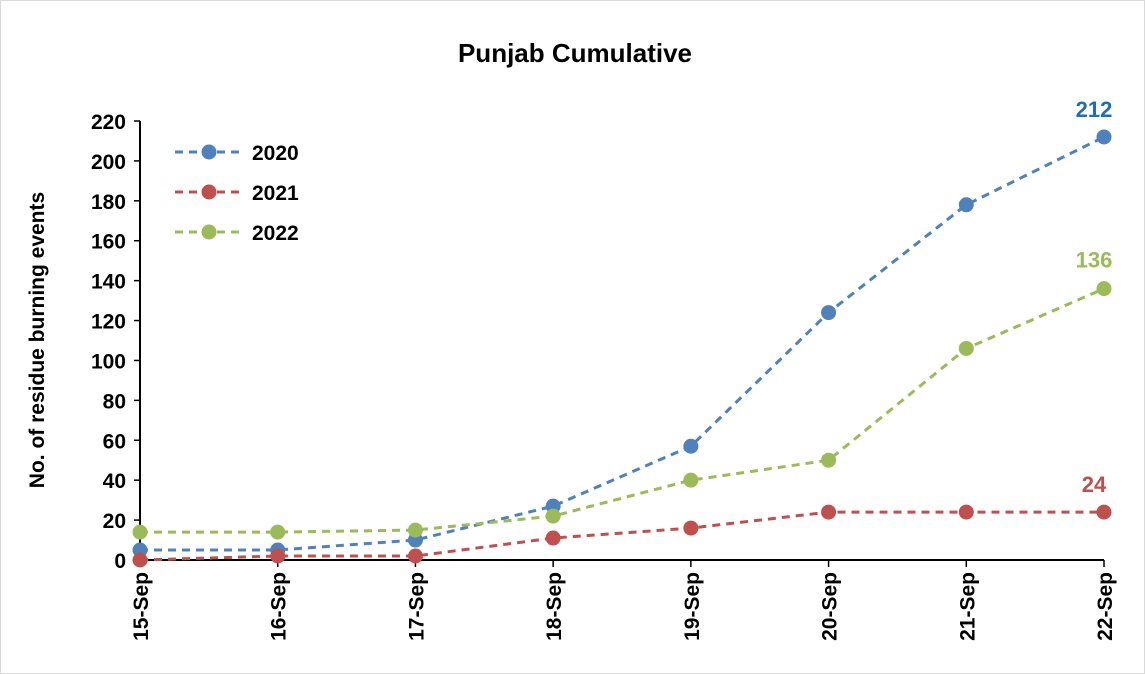 The image size is (1145, 674). What do you see at coordinates (1105, 606) in the screenshot?
I see `x-tick-label: 22-Sep` at bounding box center [1105, 606].